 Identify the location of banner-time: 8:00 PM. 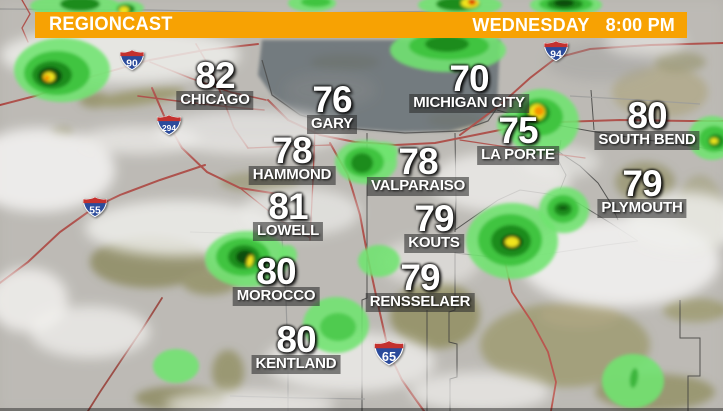
(640, 24).